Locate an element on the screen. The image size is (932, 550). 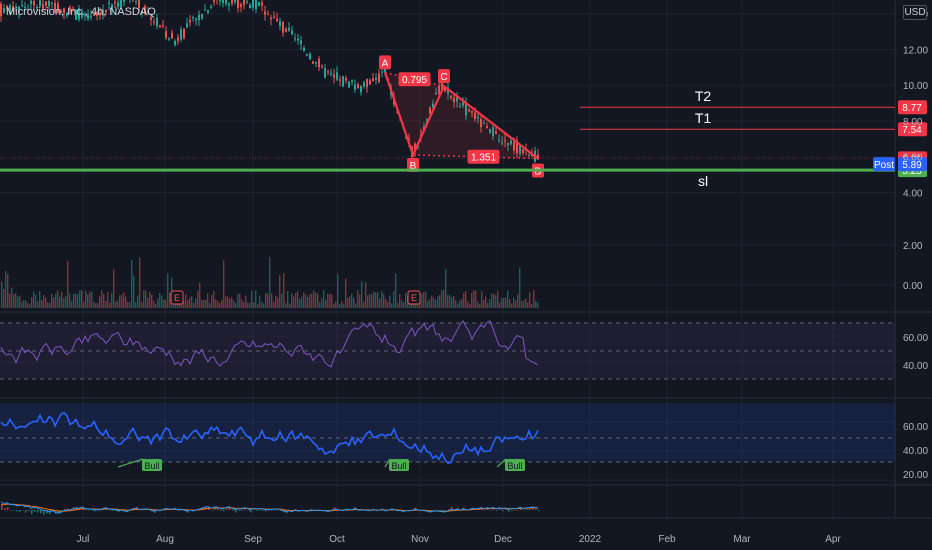
price-axis-tick: 4.00 is located at coordinates (913, 193).